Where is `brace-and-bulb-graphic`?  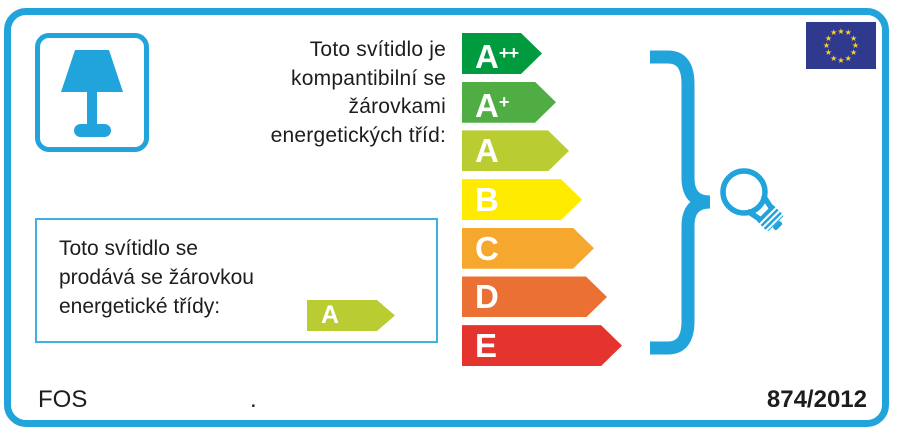
brace-and-bulb-graphic is located at coordinates (717, 202).